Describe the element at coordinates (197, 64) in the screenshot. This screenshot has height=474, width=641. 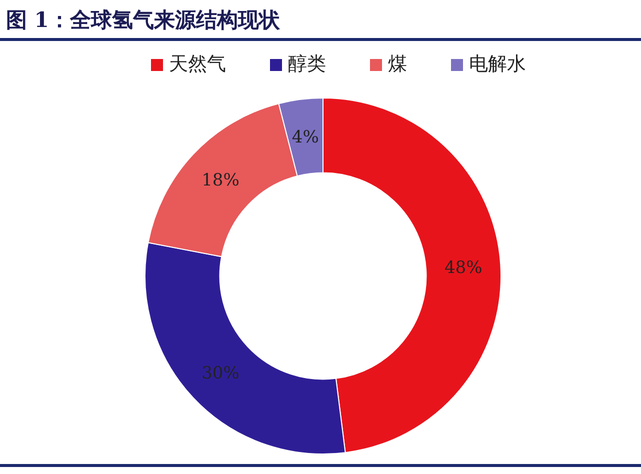
I see `legend-label: 天然气` at that location.